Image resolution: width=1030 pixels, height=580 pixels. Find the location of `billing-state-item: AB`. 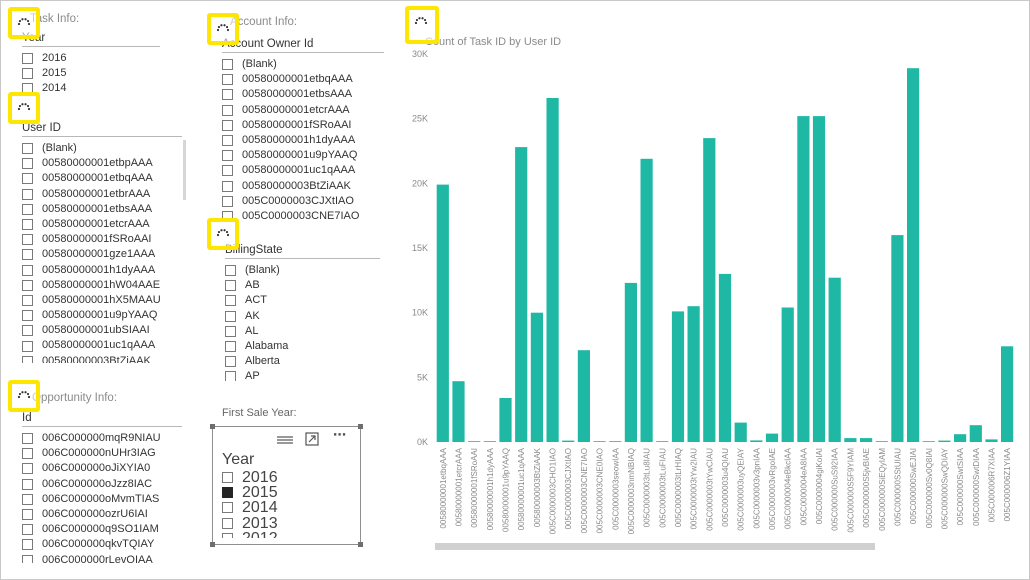

billing-state-item: AB is located at coordinates (302, 285).